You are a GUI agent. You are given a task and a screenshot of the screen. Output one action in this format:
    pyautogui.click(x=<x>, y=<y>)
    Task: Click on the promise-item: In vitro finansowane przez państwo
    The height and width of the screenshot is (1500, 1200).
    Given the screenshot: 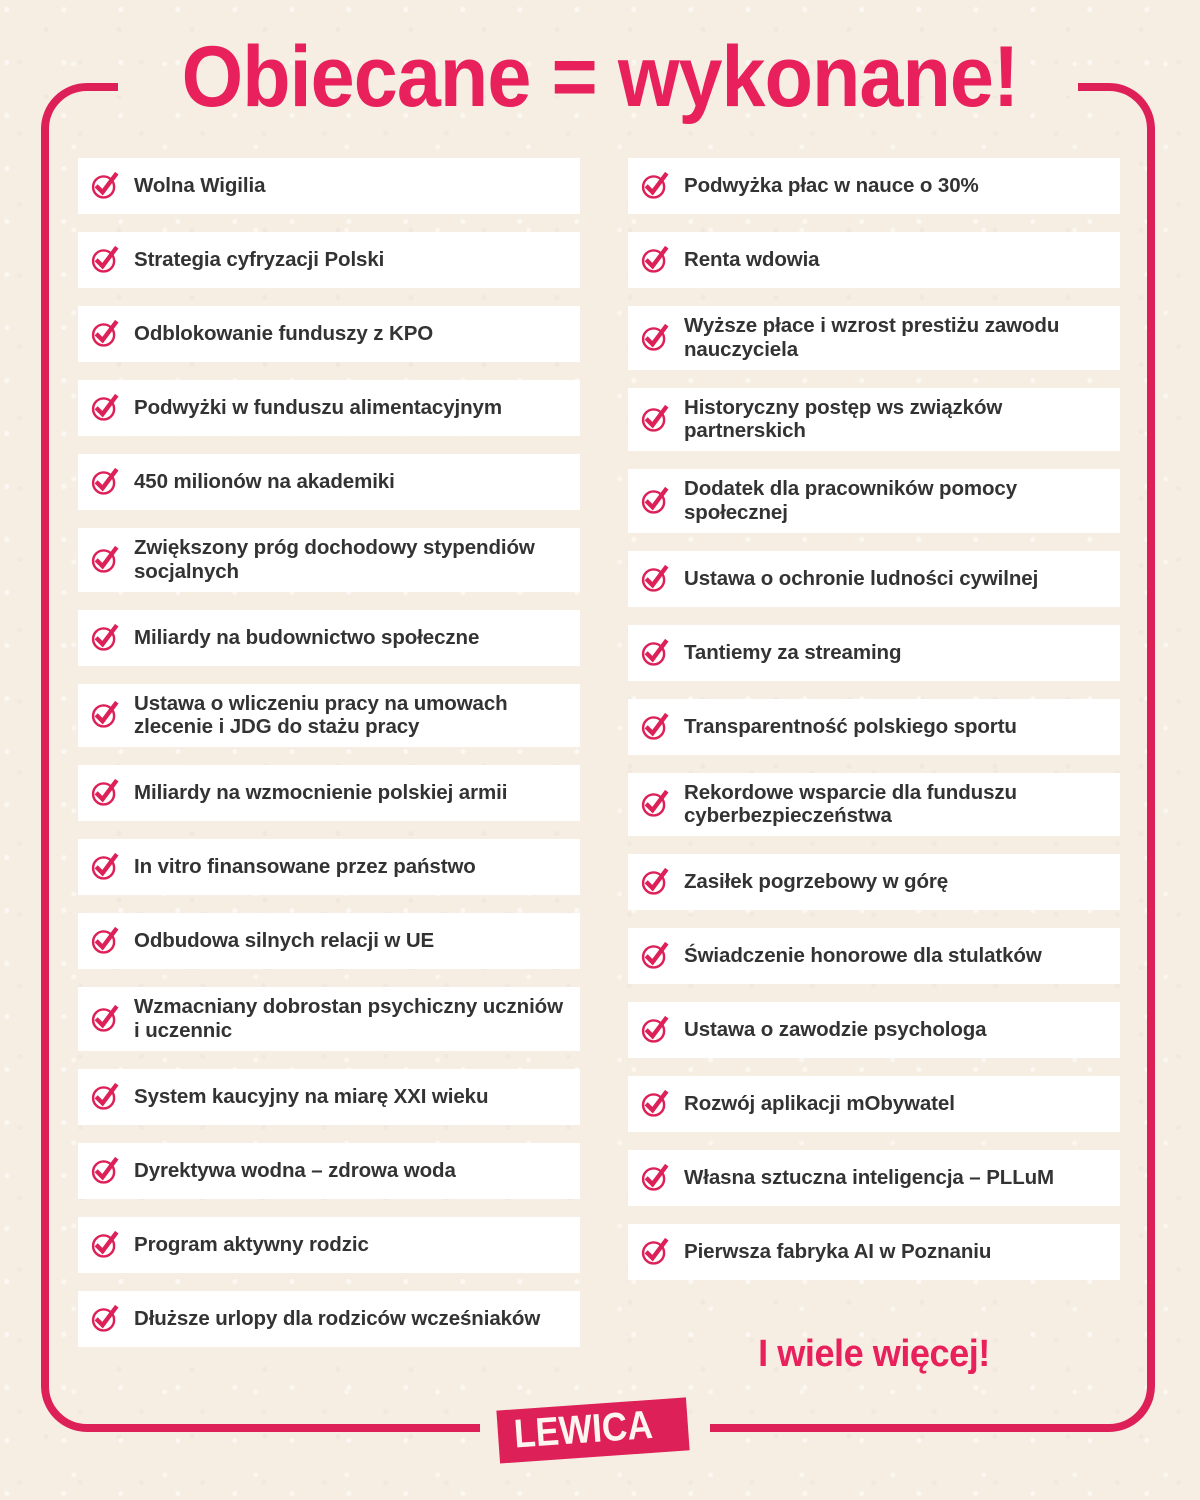 What is the action you would take?
    pyautogui.click(x=329, y=867)
    